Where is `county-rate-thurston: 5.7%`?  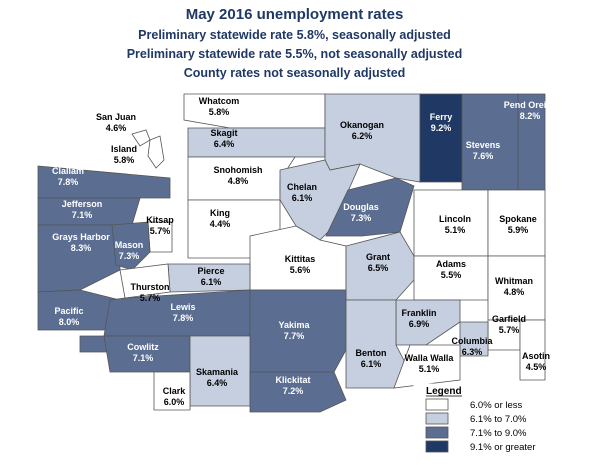
county-rate-thurston: 5.7% is located at coordinates (150, 298).